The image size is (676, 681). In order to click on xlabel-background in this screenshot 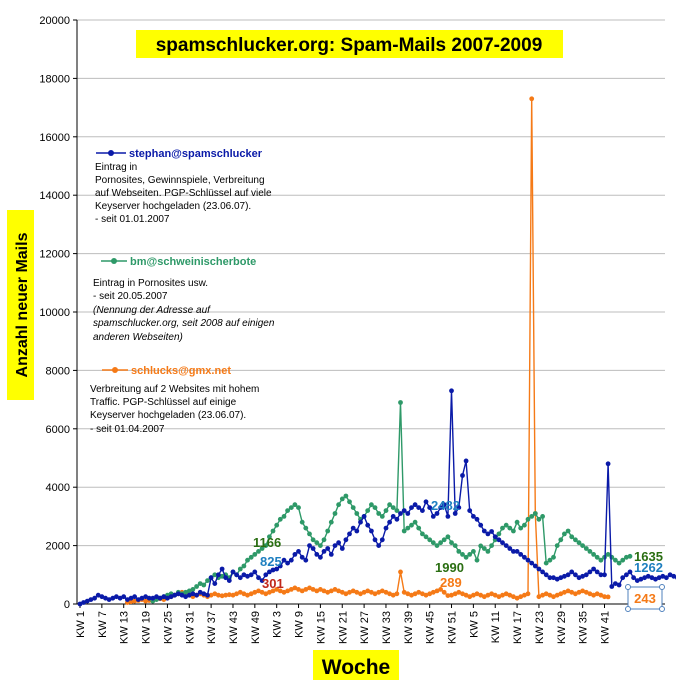, I will do `click(356, 665)`.